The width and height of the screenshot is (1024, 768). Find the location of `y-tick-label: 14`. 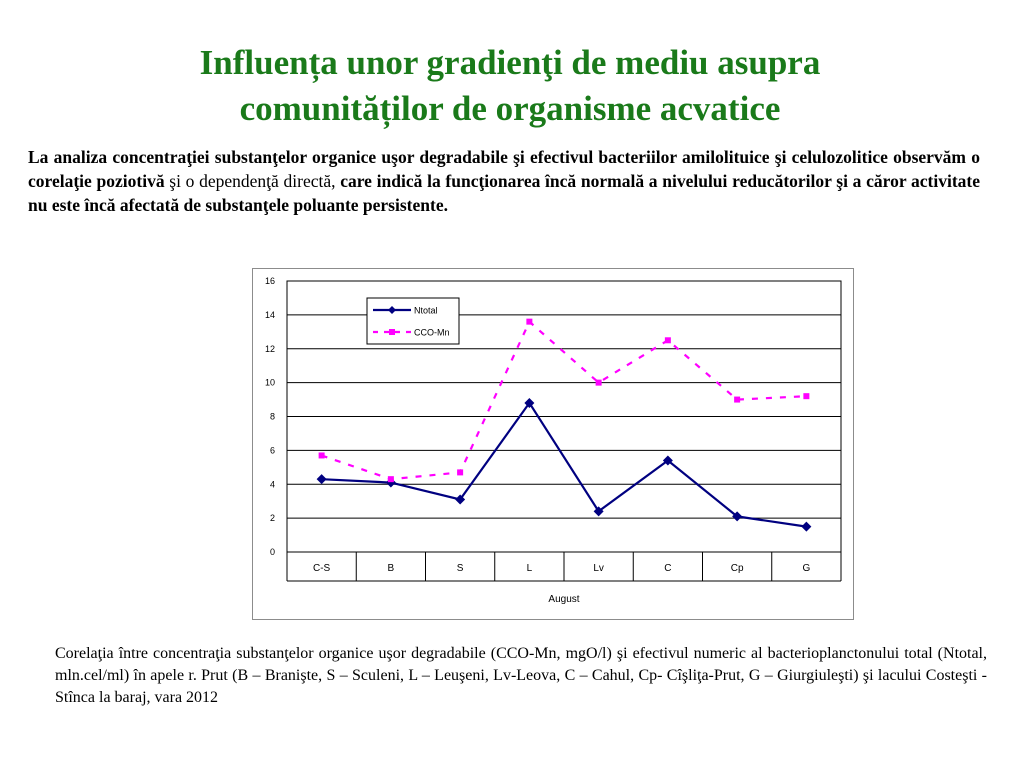

y-tick-label: 14 is located at coordinates (270, 315).